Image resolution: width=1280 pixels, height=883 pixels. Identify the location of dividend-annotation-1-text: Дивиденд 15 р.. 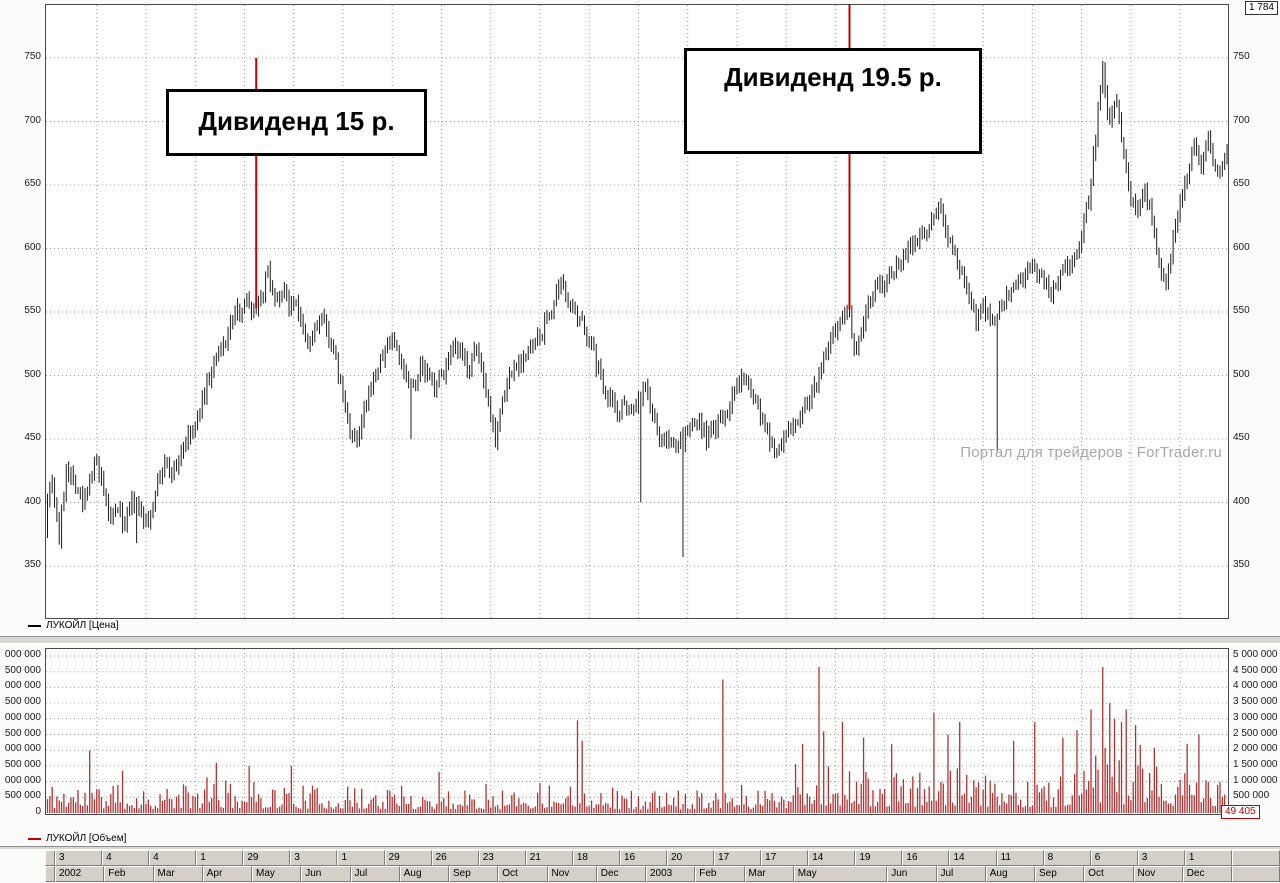
(296, 121).